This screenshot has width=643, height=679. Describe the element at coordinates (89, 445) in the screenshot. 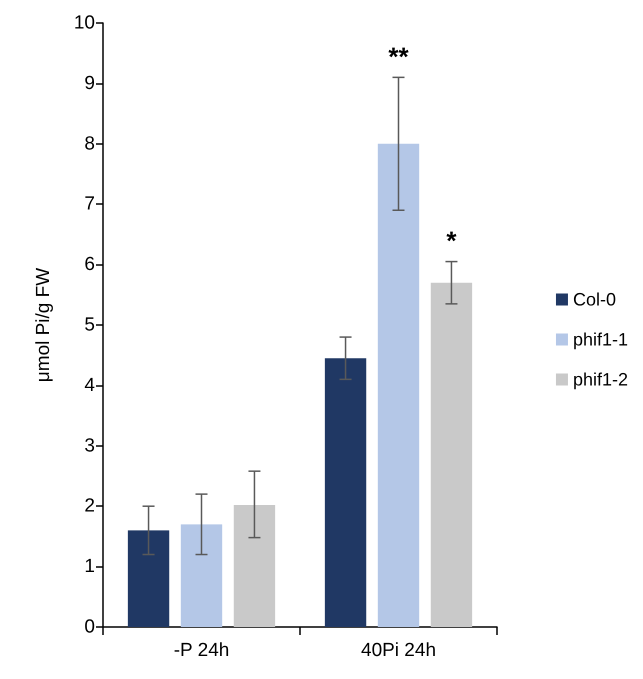

I see `y-tick-label: 3` at that location.